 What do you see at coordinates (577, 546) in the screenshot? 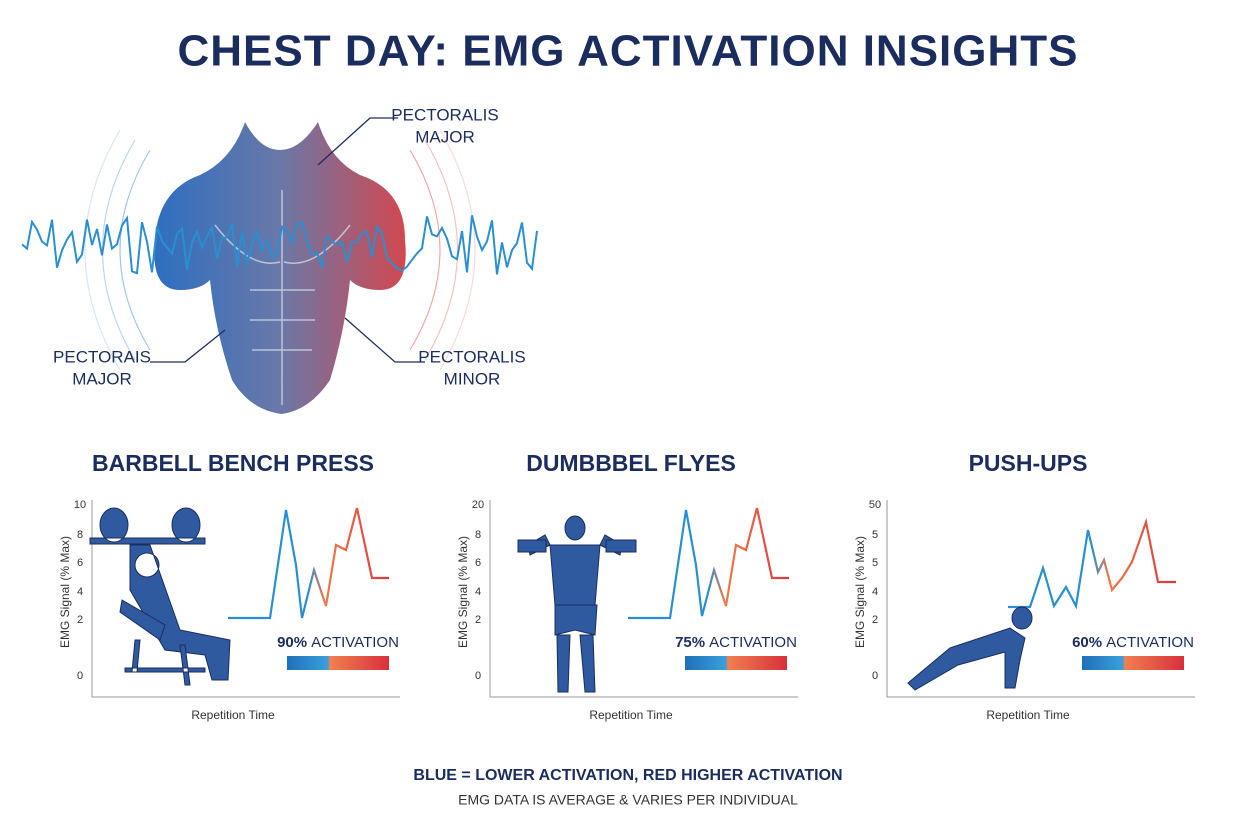
I see `dumbbells` at bounding box center [577, 546].